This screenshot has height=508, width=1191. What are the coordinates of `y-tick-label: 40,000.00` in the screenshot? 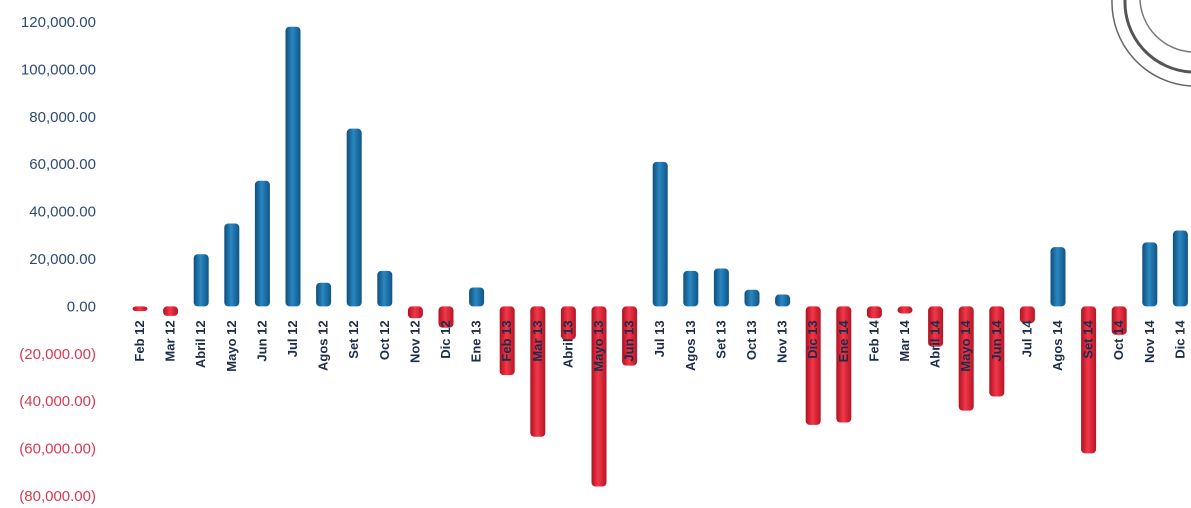 It's located at (62, 212).